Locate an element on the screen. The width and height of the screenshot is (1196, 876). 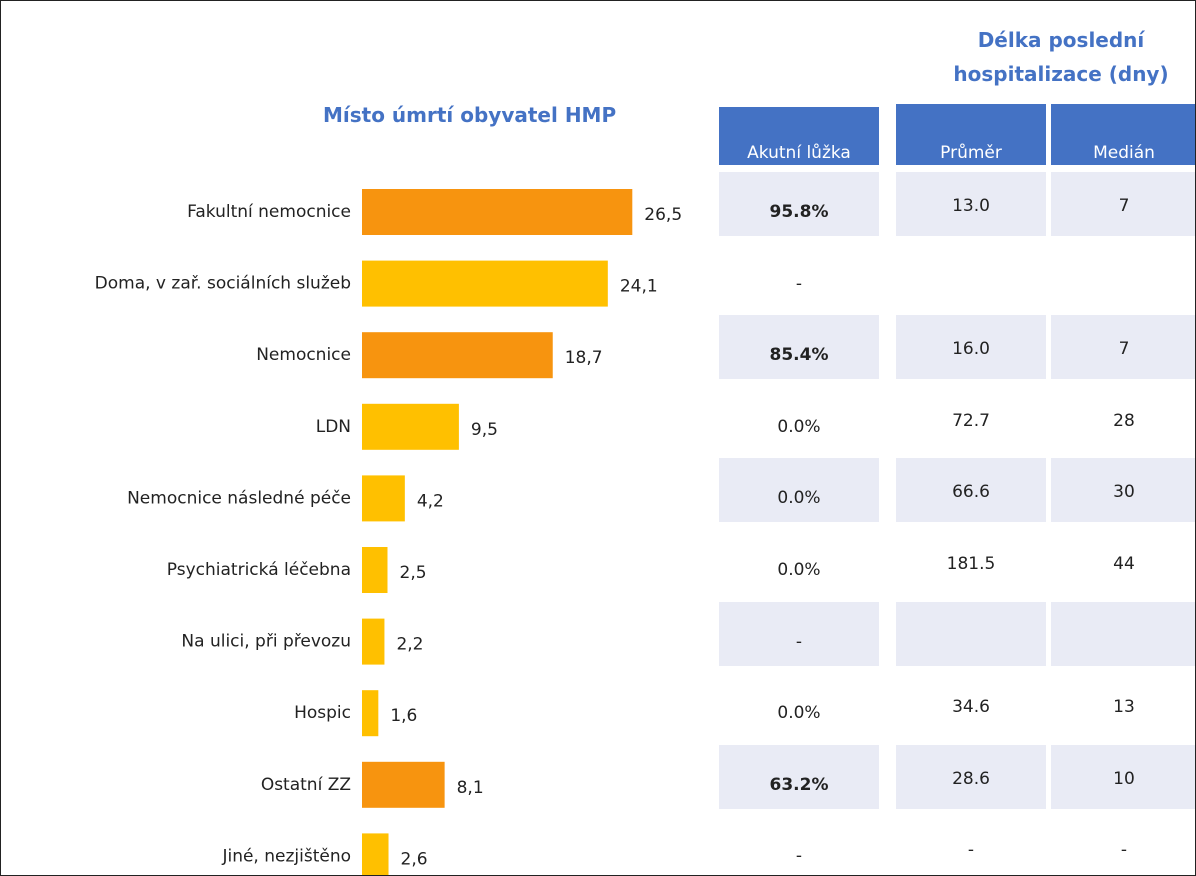
value-label: 18,7 is located at coordinates (584, 358).